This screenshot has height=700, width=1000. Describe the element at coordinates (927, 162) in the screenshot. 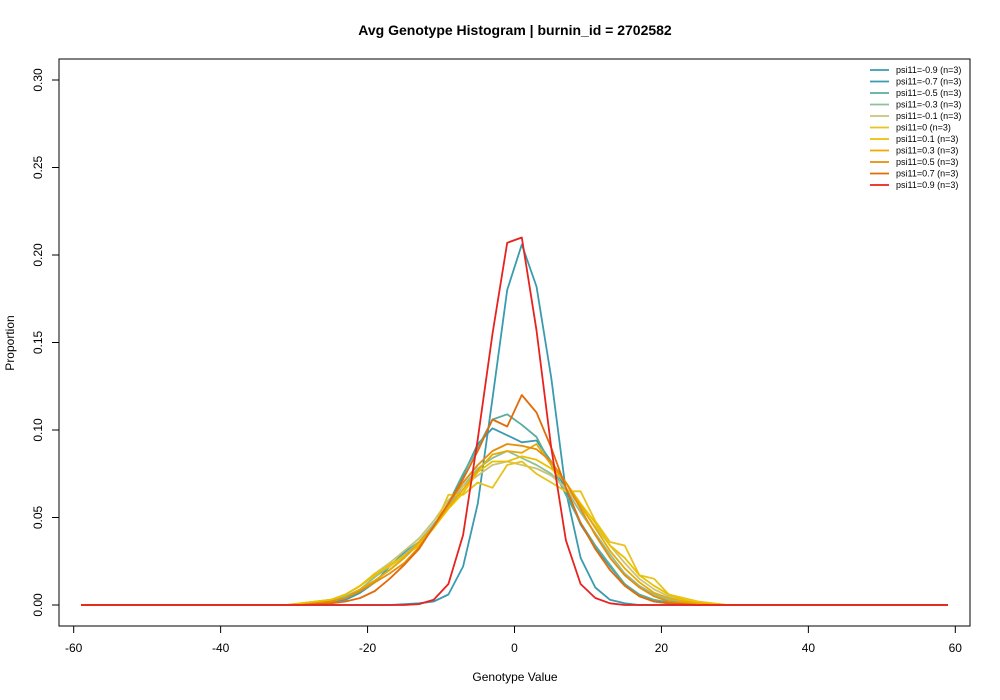

I see `legend-label: psi11=0.5 (n=3)` at that location.